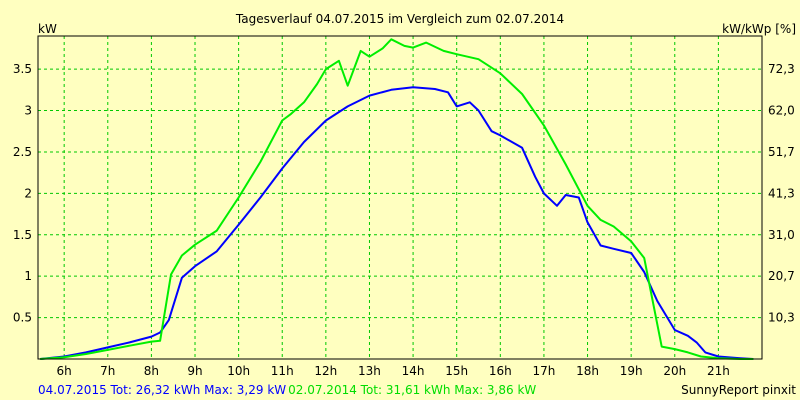 This screenshot has width=800, height=400. Describe the element at coordinates (28, 276) in the screenshot. I see `y-tick-label-left: 1` at that location.